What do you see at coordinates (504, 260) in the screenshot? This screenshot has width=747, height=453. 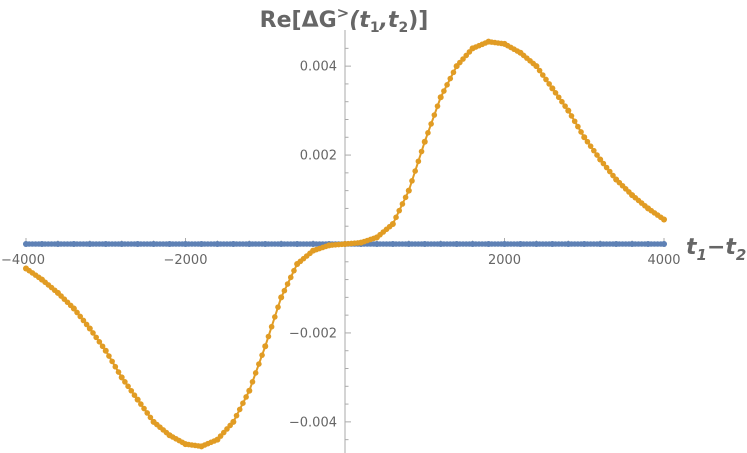 I see `x-tick-label: 2000` at bounding box center [504, 260].